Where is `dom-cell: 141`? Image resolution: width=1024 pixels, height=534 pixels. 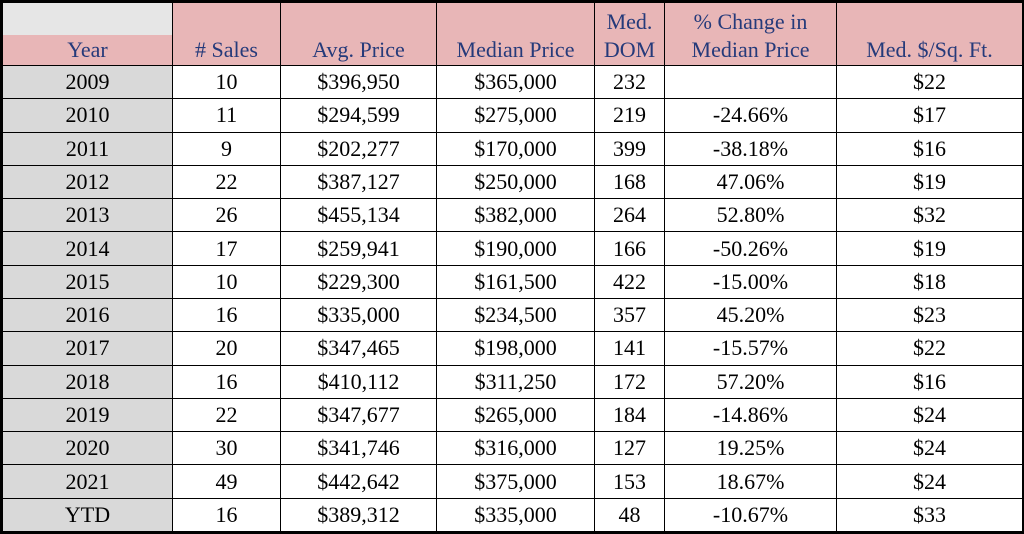
dom-cell: 141 is located at coordinates (629, 348).